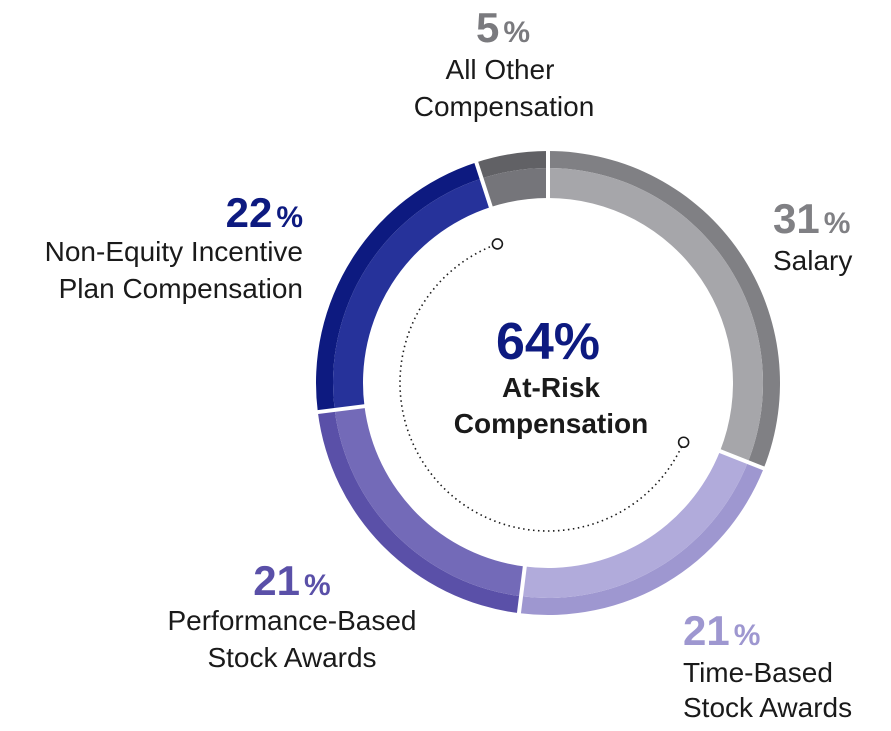 Image resolution: width=891 pixels, height=731 pixels. I want to click on non-equity-pct: 22%, so click(264, 212).